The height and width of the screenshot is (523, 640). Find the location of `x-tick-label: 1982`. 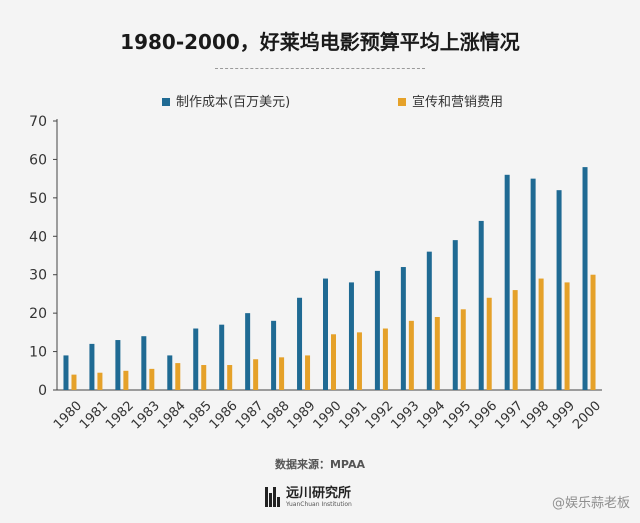

x-tick-label: 1982 is located at coordinates (120, 415).